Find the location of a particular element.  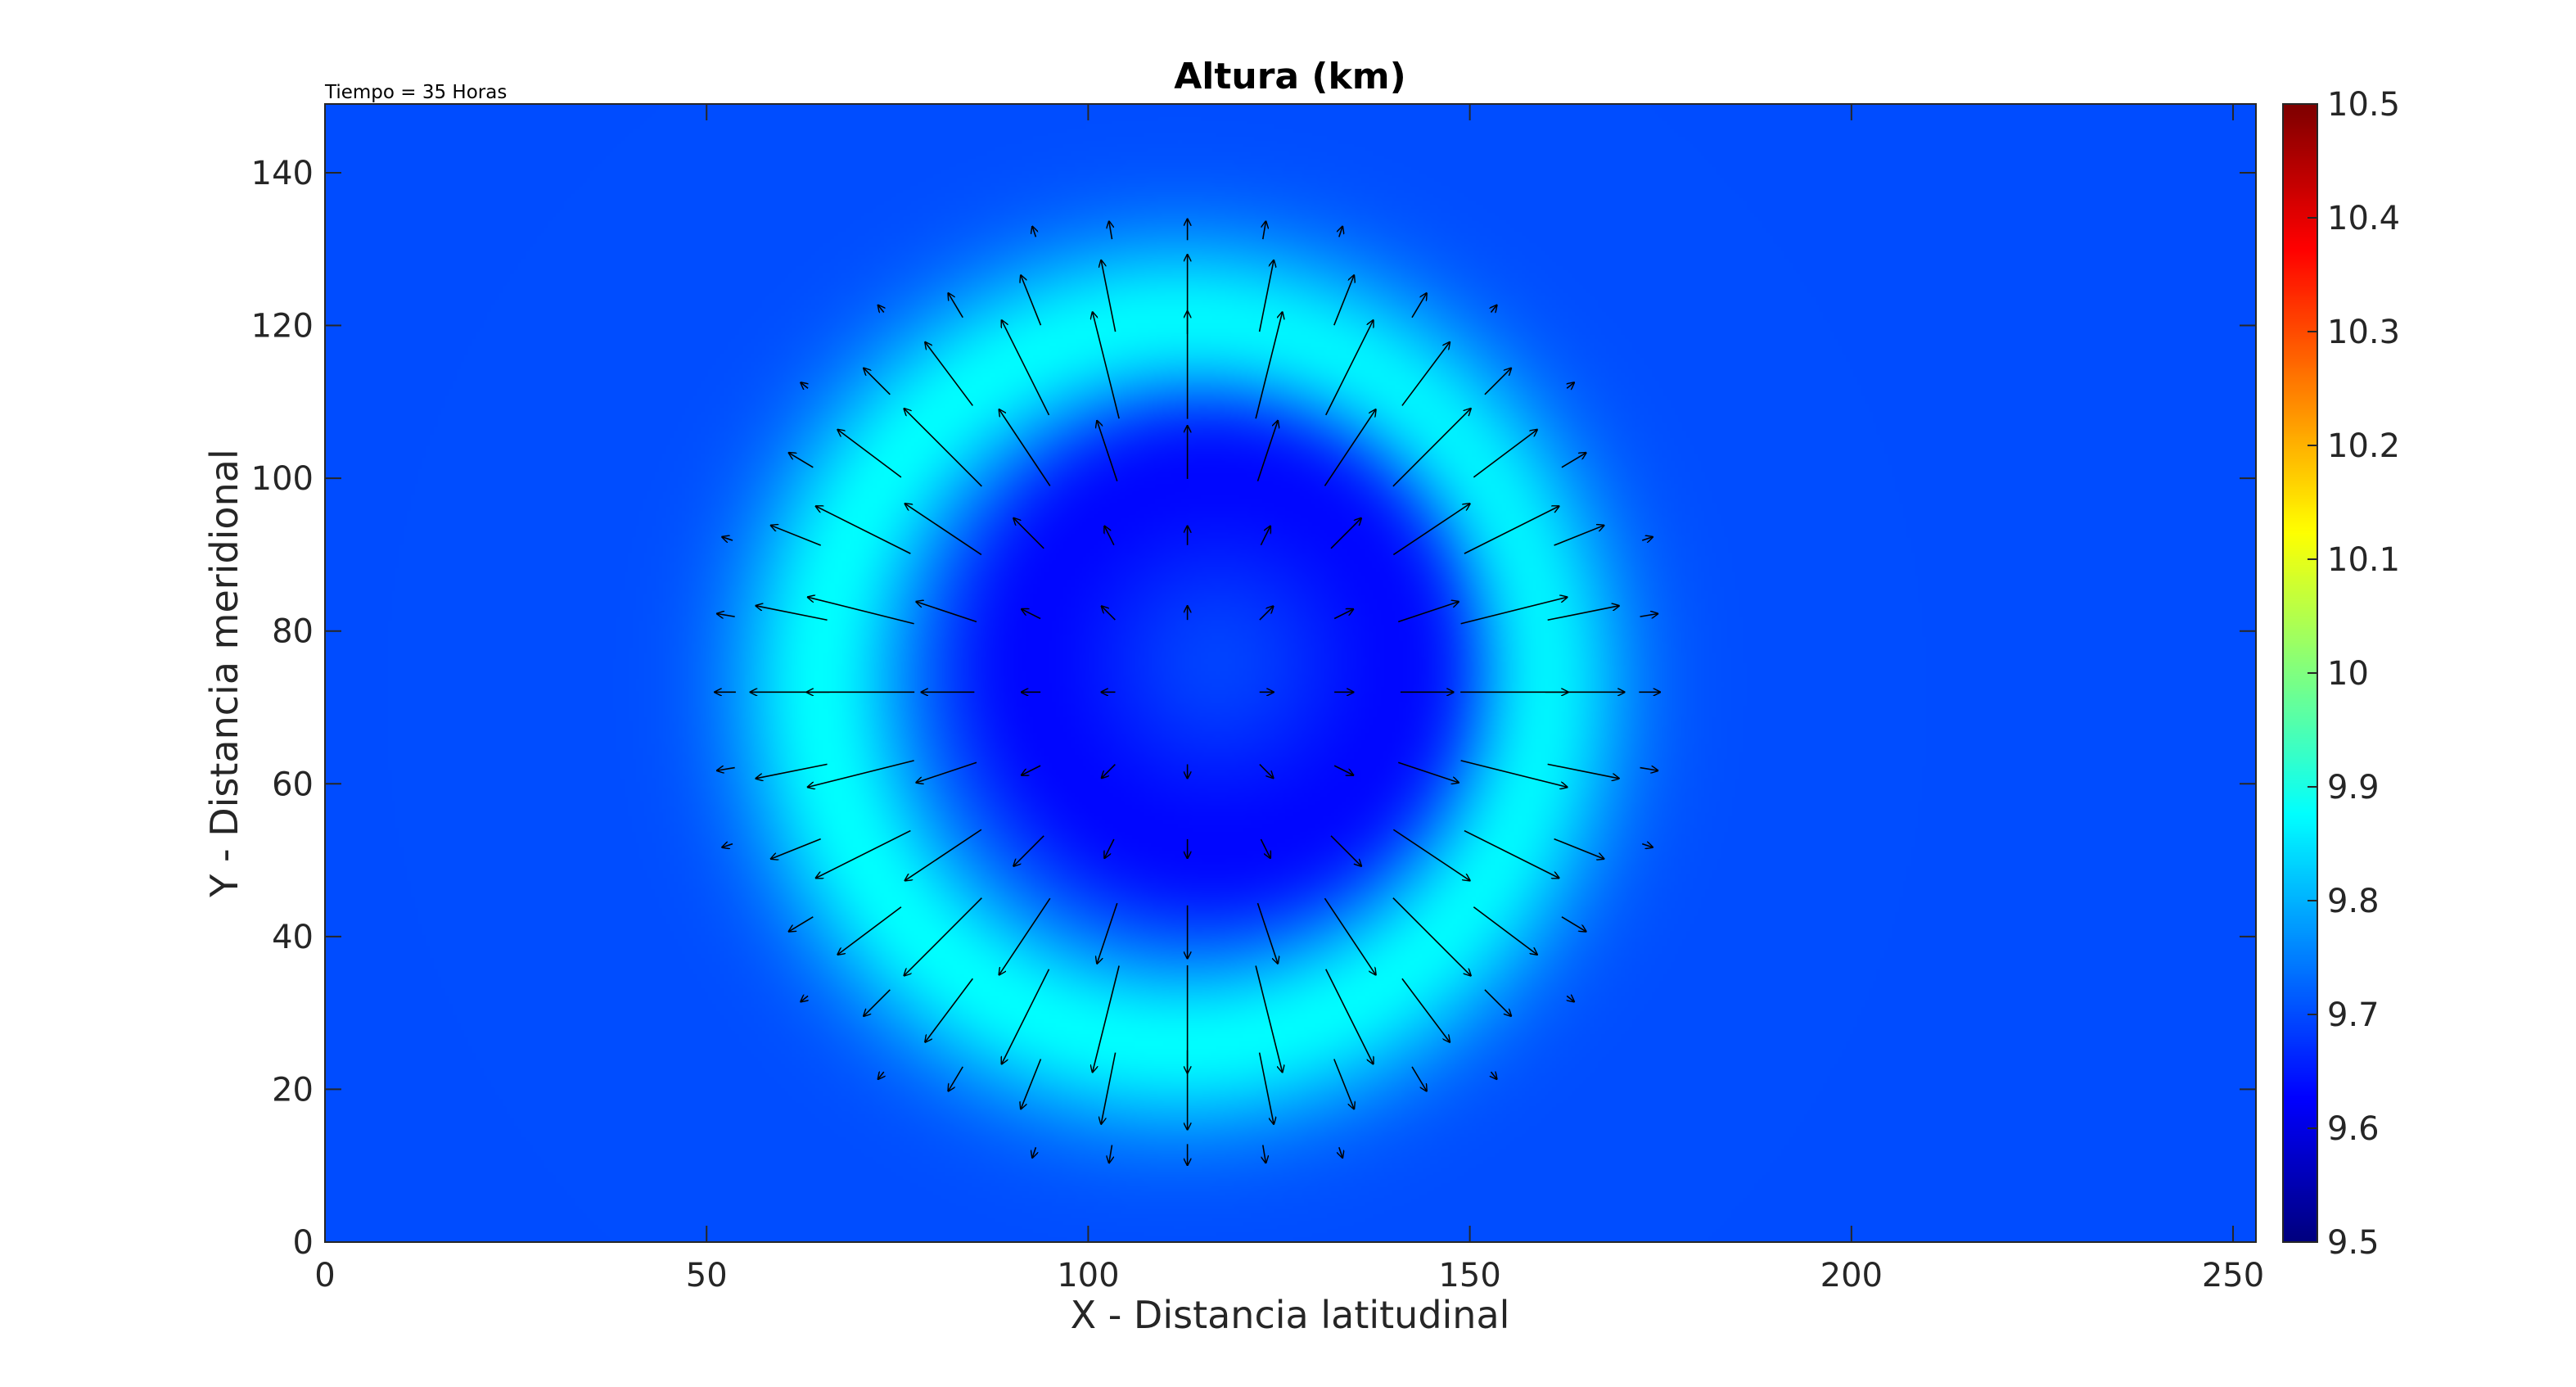

colorbar-tick-label: 10.2 is located at coordinates (2363, 446).